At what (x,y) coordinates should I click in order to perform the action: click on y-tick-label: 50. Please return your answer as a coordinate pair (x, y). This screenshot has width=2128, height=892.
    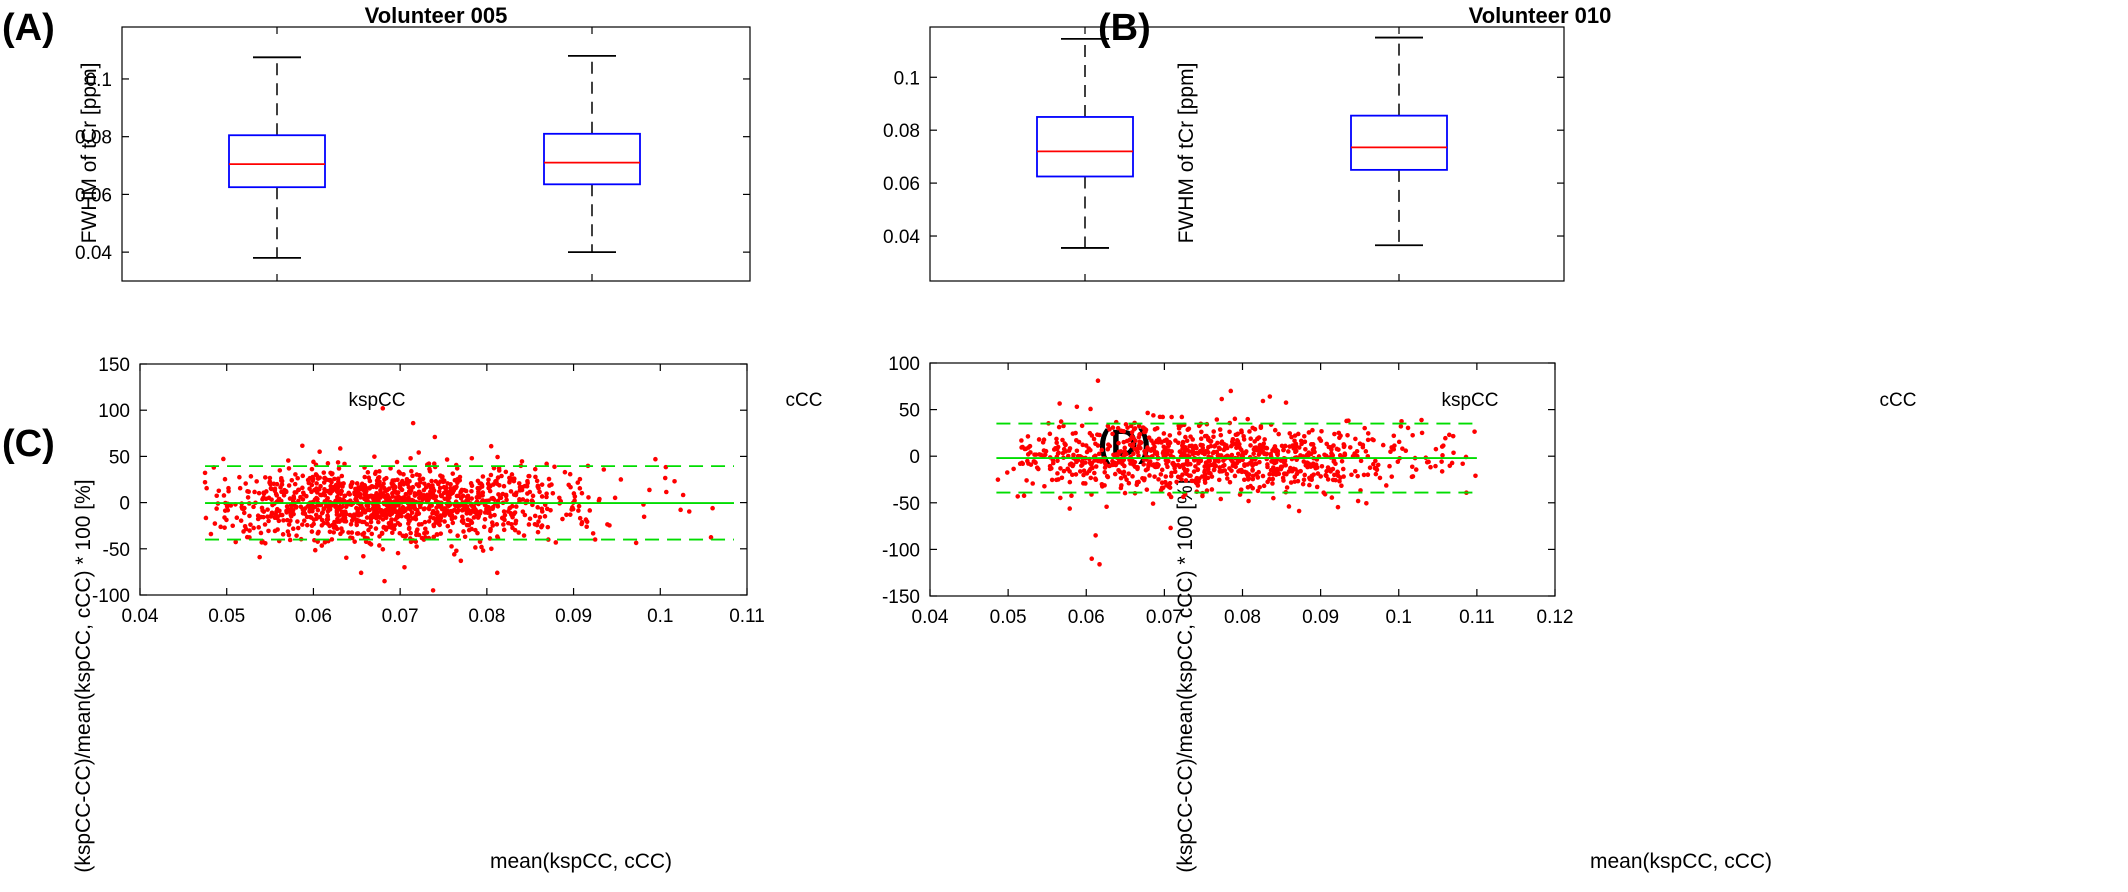
    Looking at the image, I should click on (119, 457).